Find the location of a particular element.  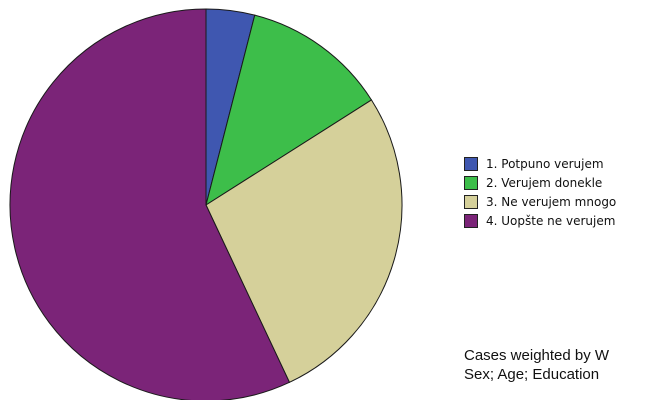

legend-item-1: 1. Potpuno verujem is located at coordinates (540, 163).